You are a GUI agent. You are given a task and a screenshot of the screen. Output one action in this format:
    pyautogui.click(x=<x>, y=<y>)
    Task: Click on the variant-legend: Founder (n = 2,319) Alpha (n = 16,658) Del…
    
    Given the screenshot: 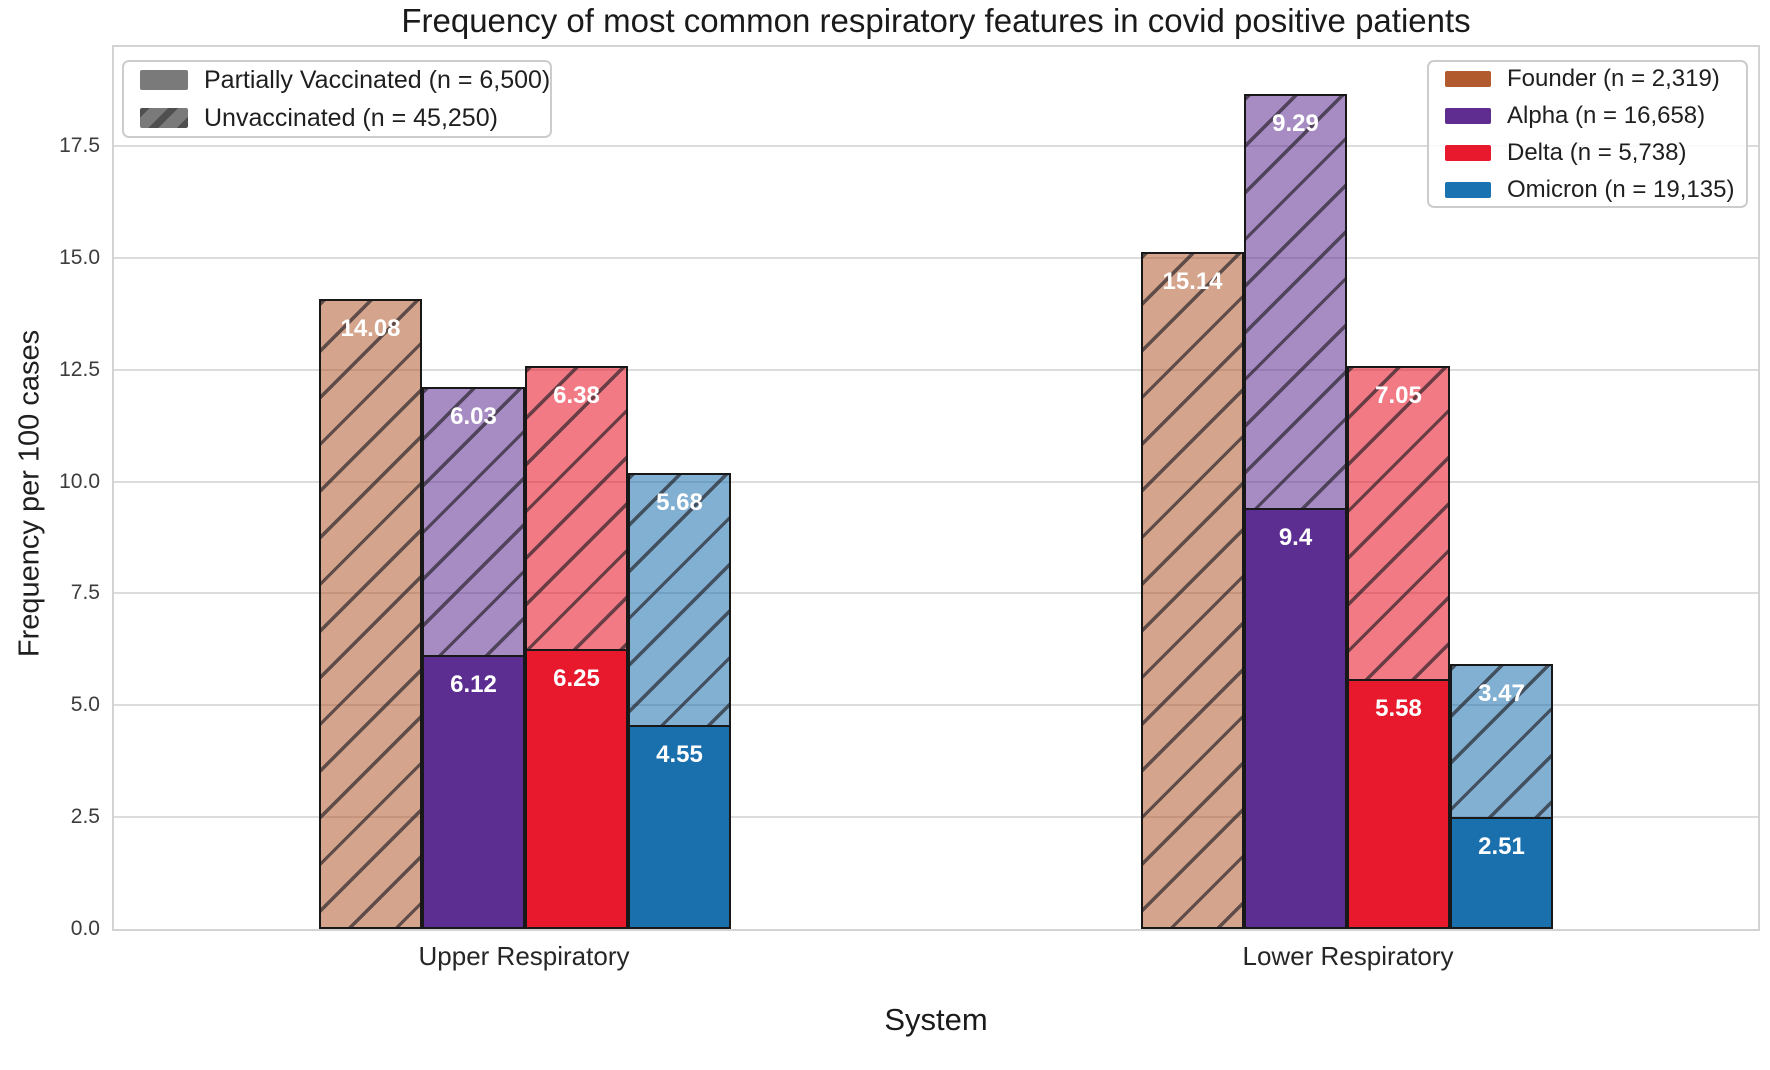 What is the action you would take?
    pyautogui.click(x=1587, y=134)
    